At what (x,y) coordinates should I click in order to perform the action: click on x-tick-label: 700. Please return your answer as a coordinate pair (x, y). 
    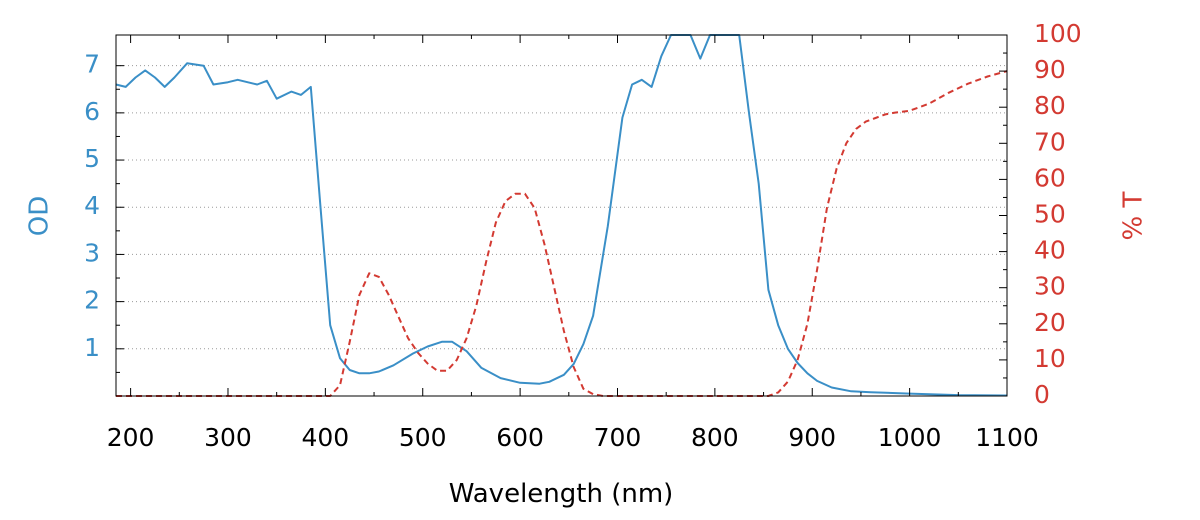
    Looking at the image, I should click on (618, 437).